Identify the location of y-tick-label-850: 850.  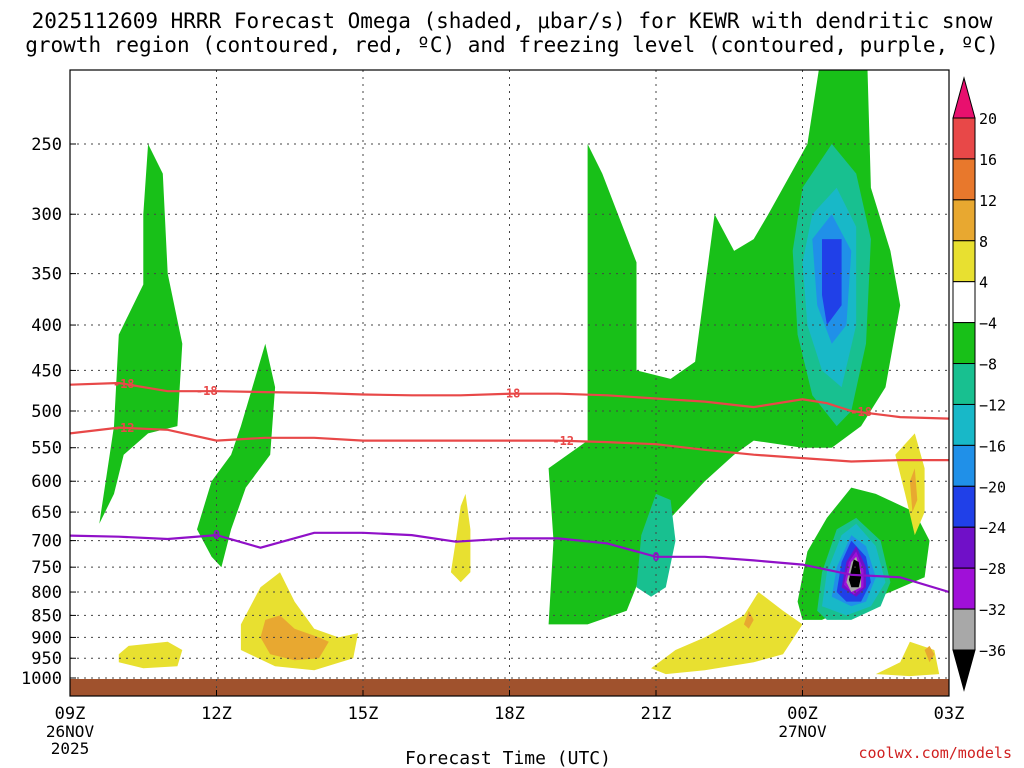
(46, 616).